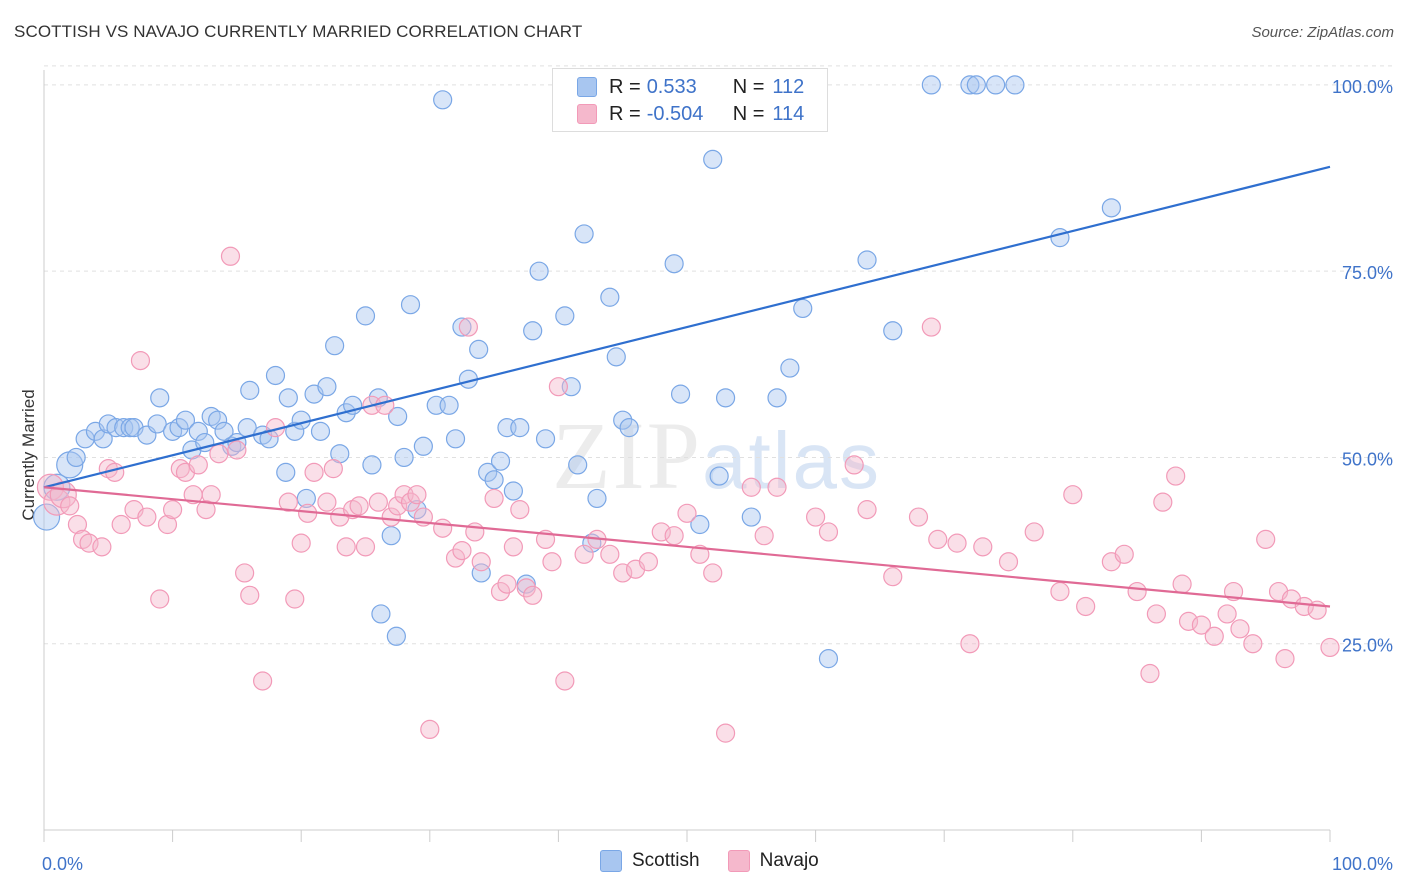 Image resolution: width=1406 pixels, height=892 pixels. Describe the element at coordinates (666, 860) in the screenshot. I see `legend-label-scottish: Scottish` at that location.